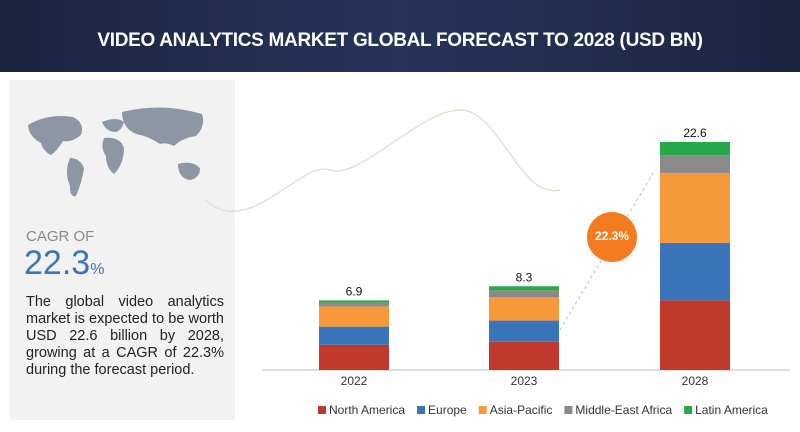  I want to click on world-map, so click(116, 152).